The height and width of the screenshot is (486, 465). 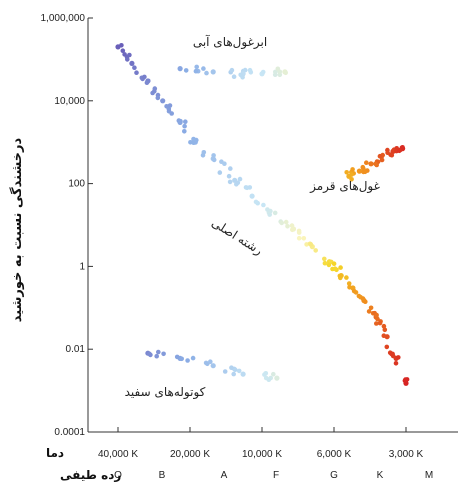 I want to click on spectral-class-label: F, so click(x=276, y=475).